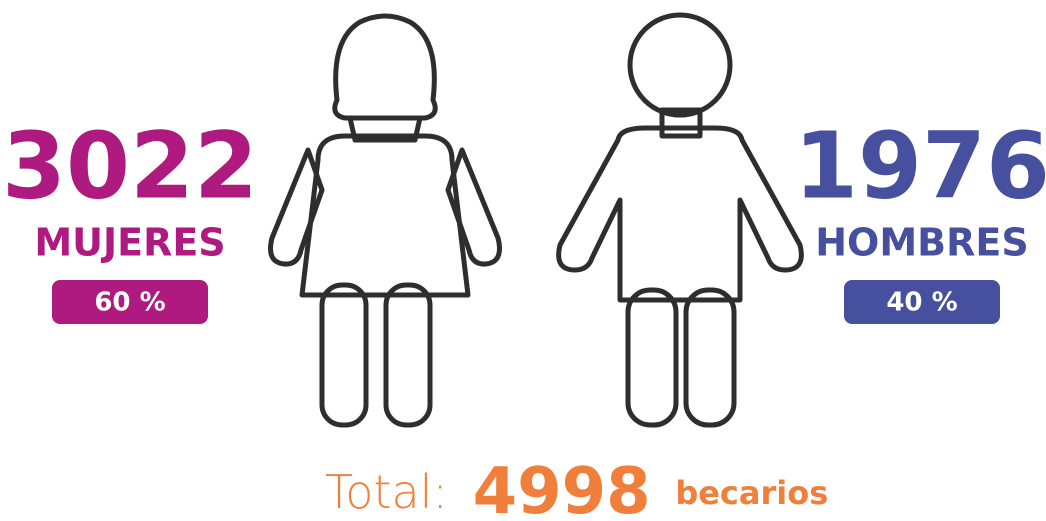 The width and height of the screenshot is (1046, 521). I want to click on category-label: HOMBRES, so click(921, 243).